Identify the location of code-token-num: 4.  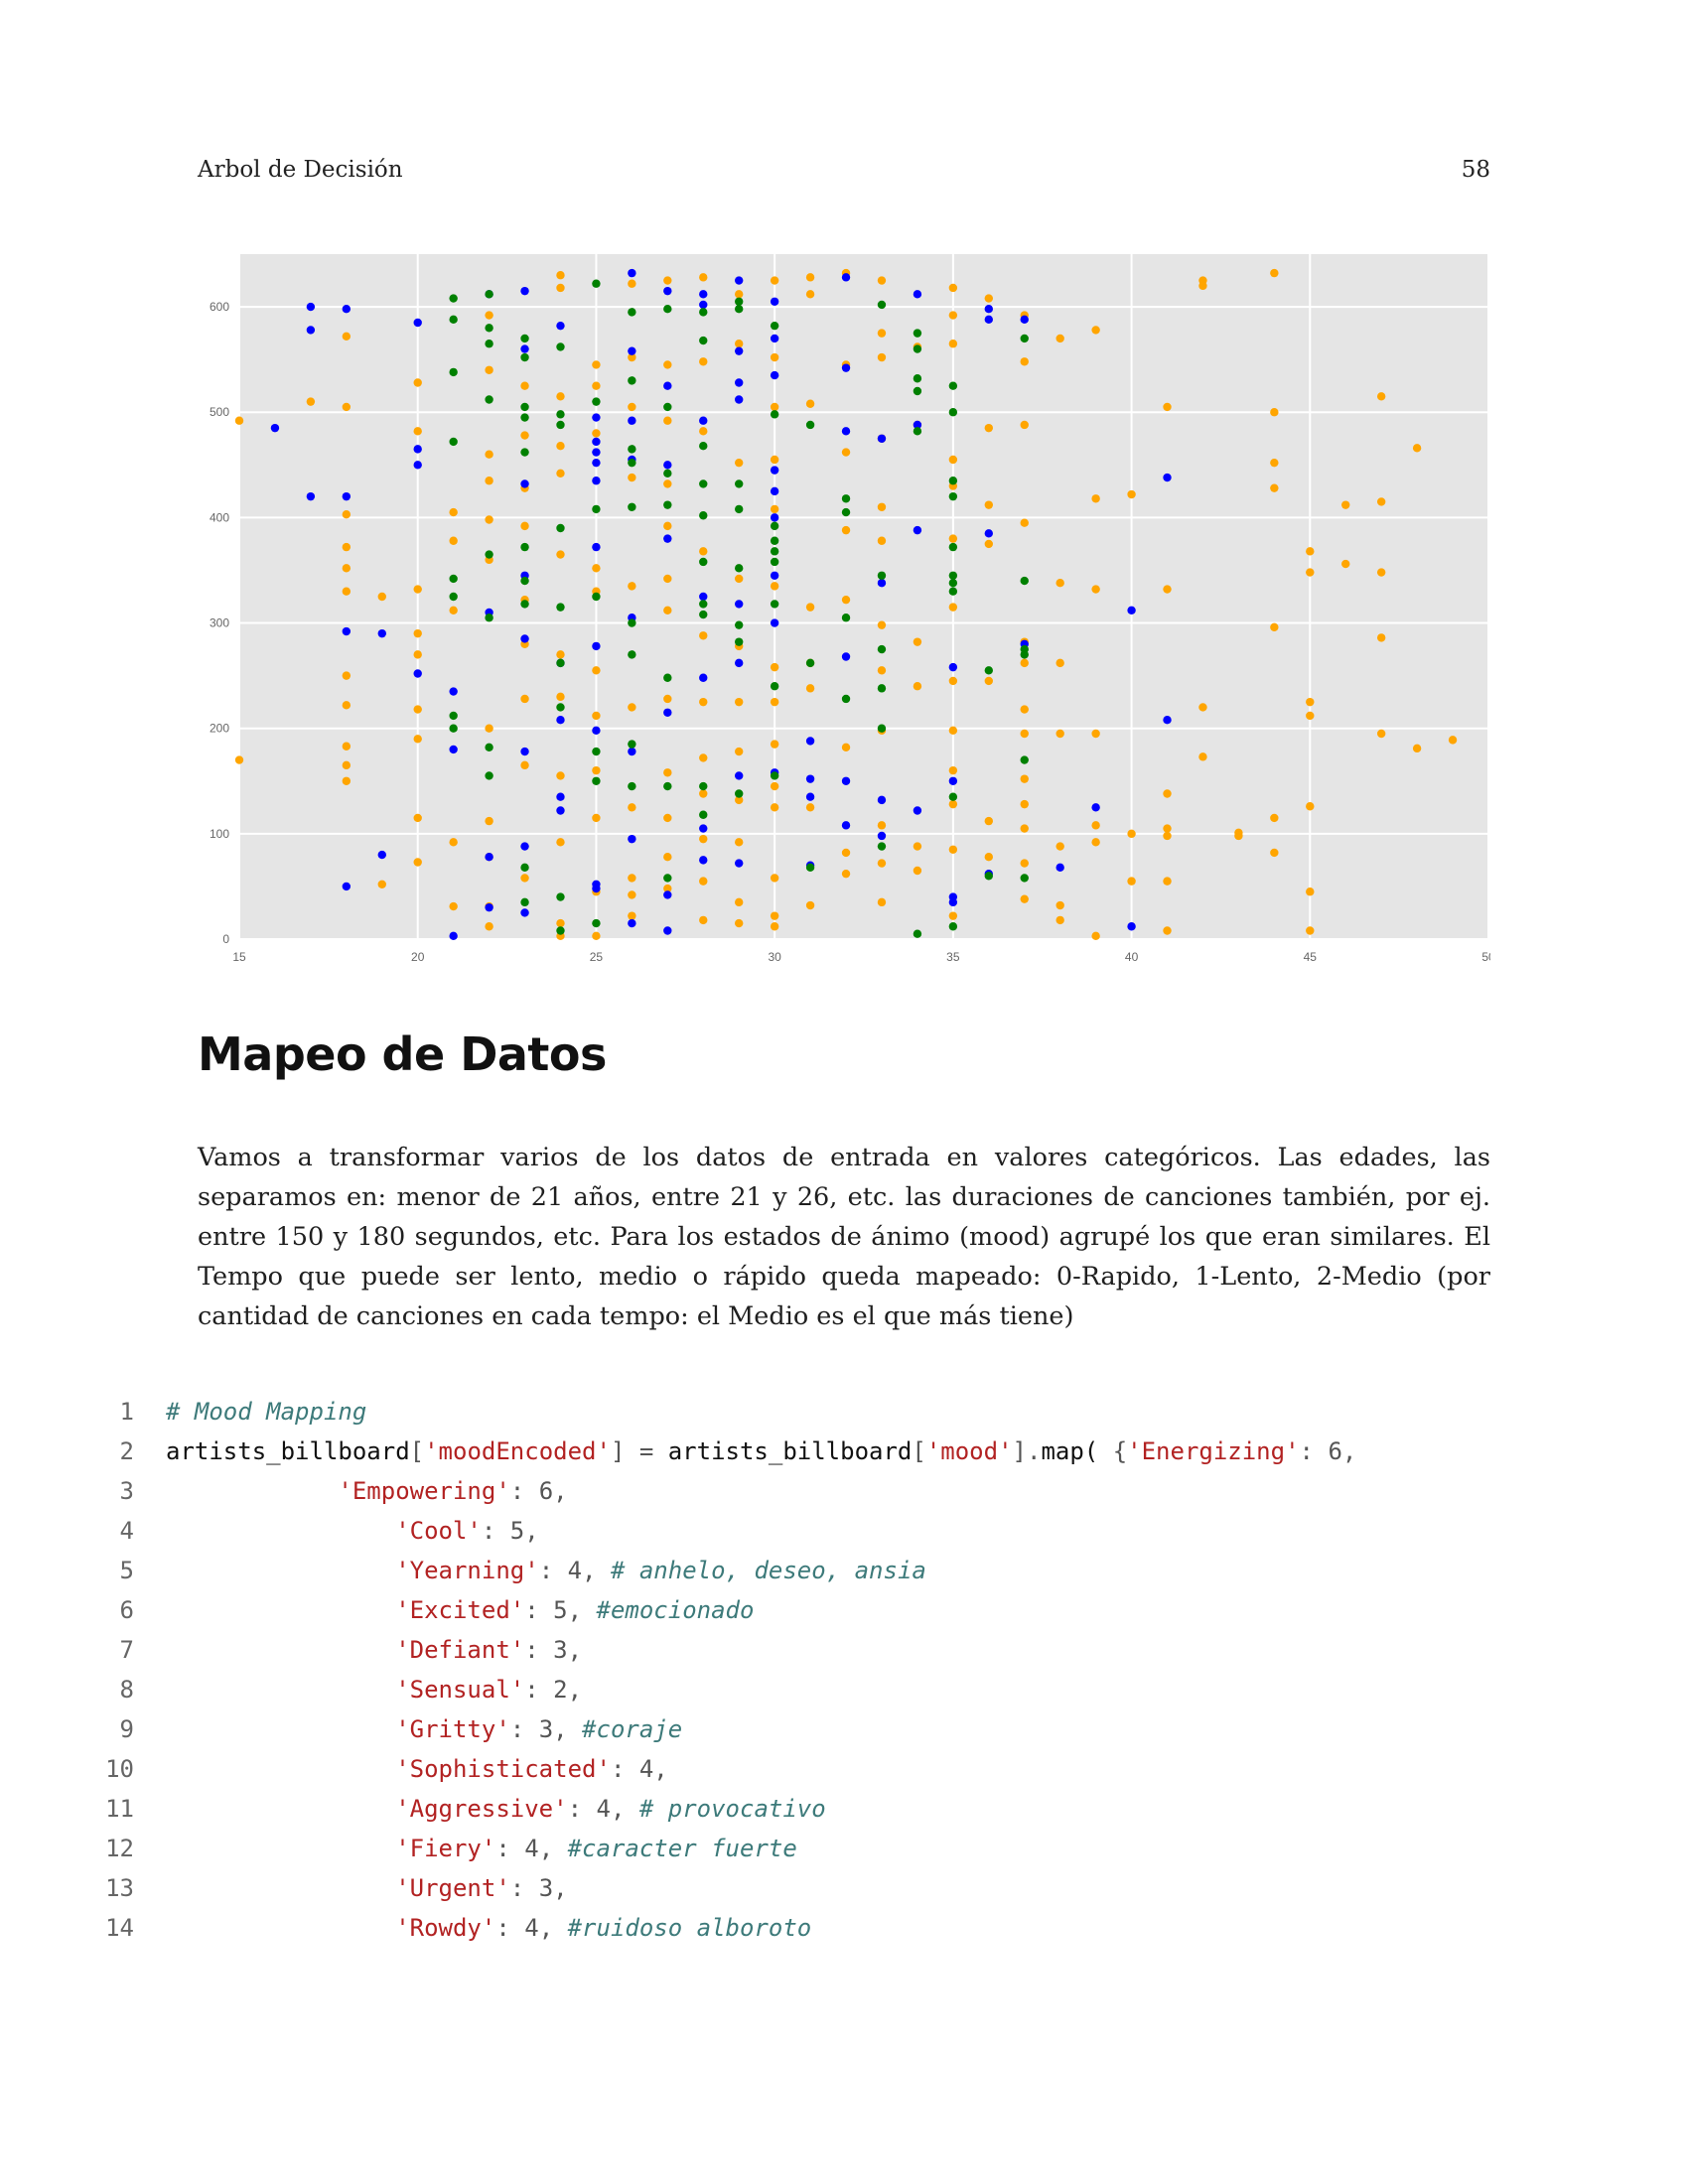
(575, 1570).